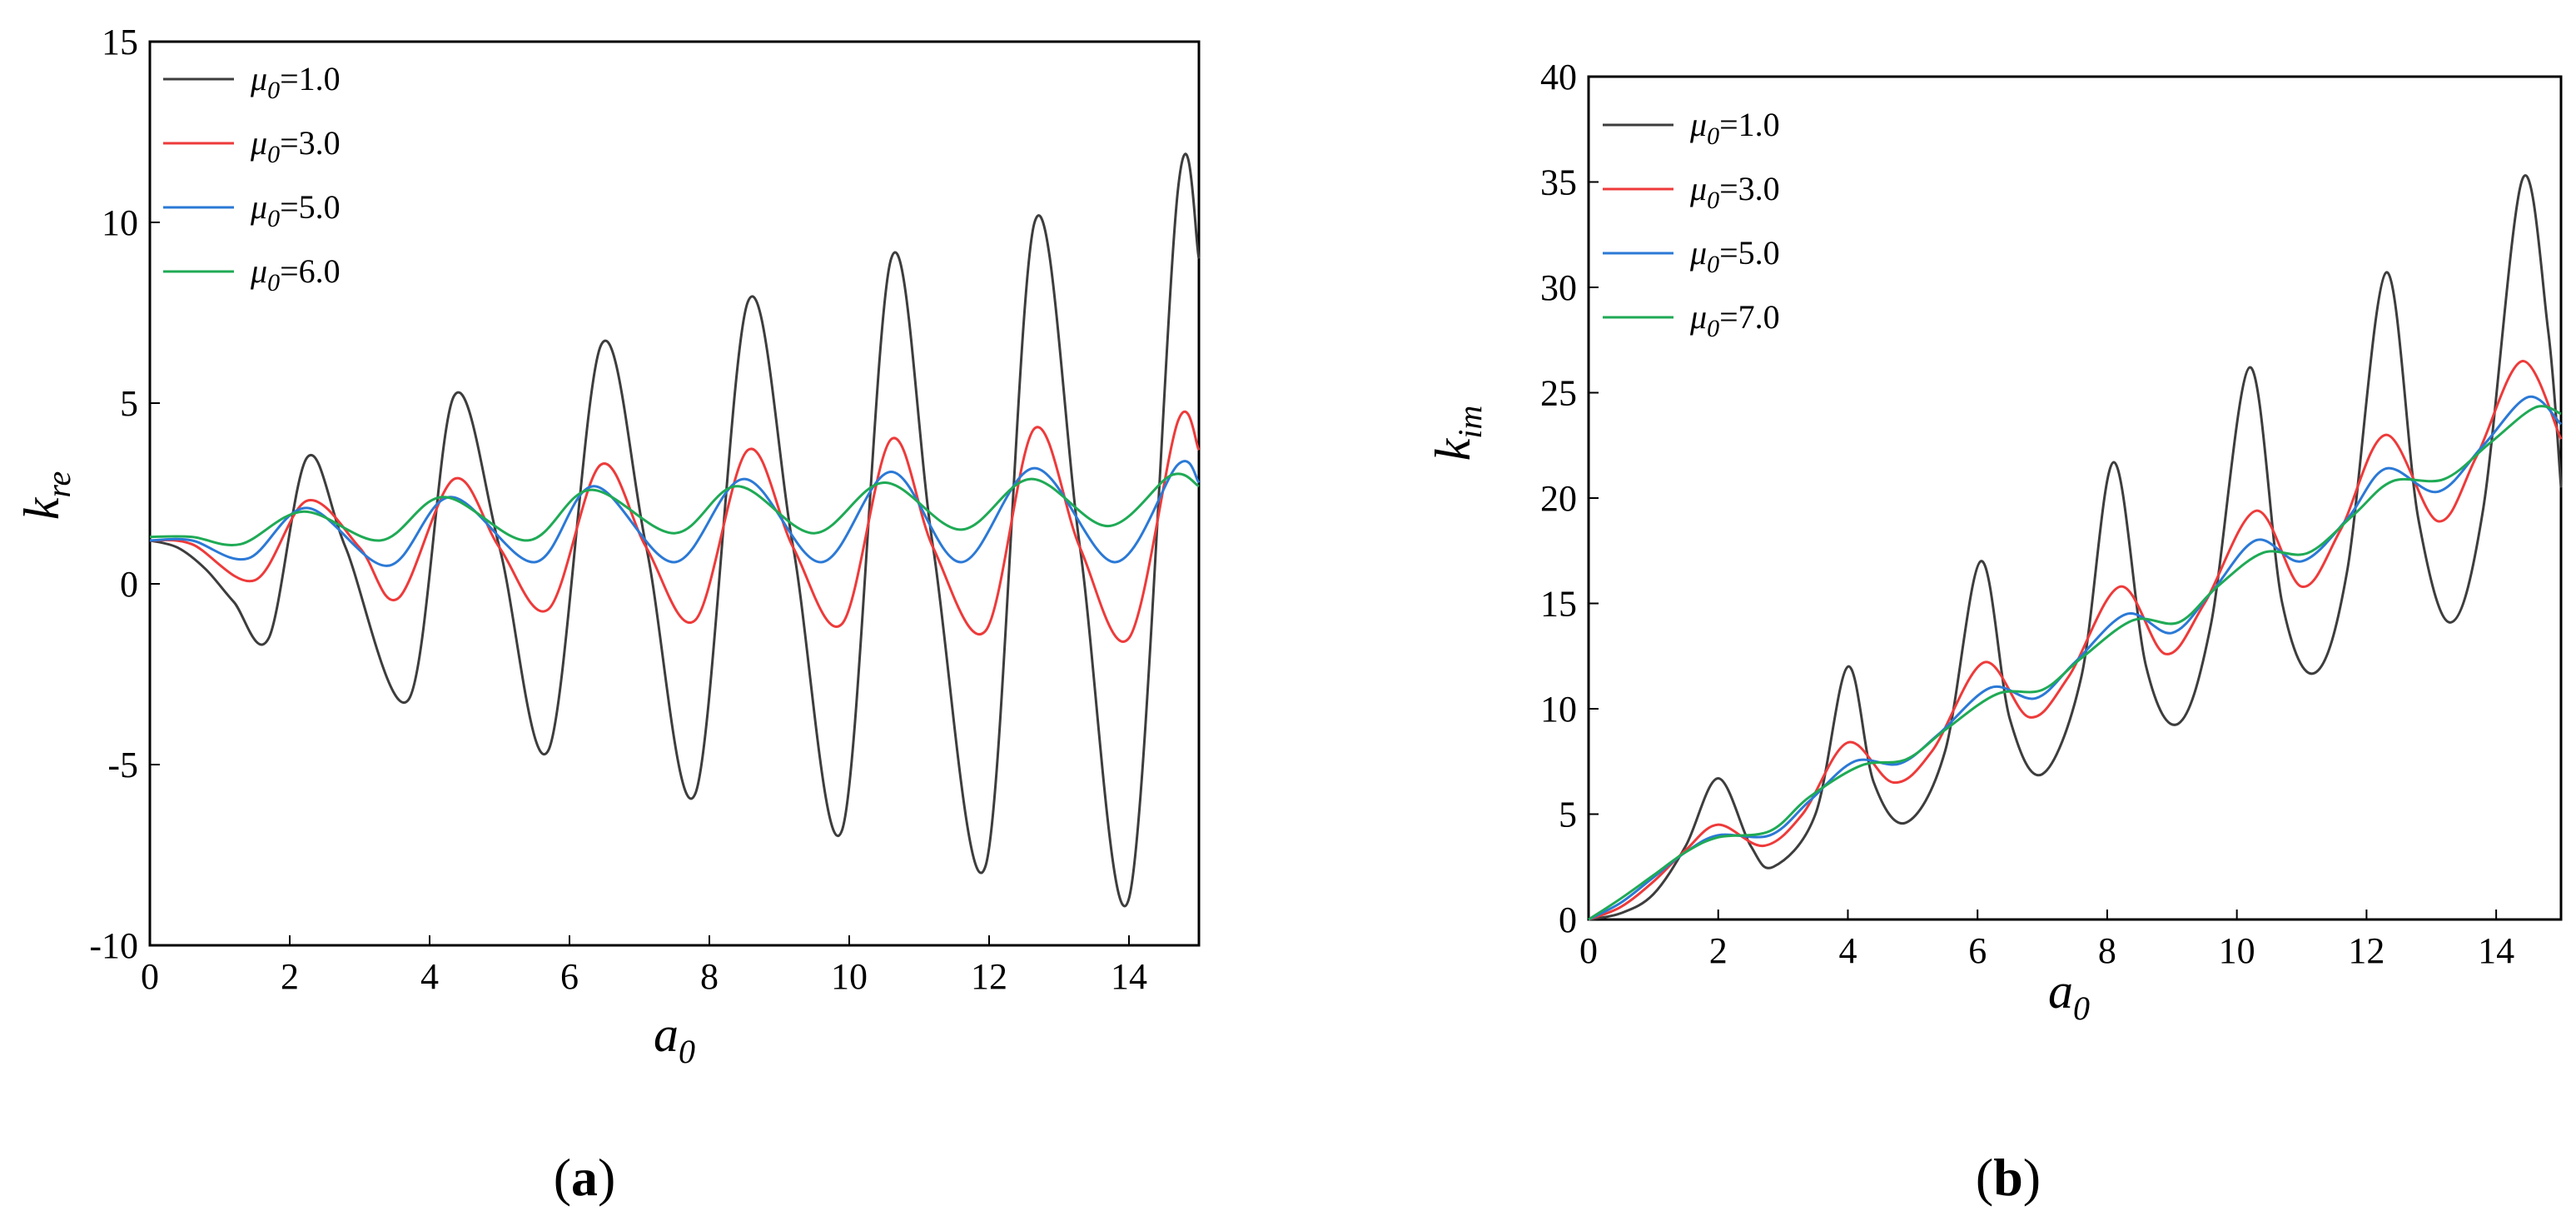  Describe the element at coordinates (122, 765) in the screenshot. I see `y-tick-label: -5` at that location.